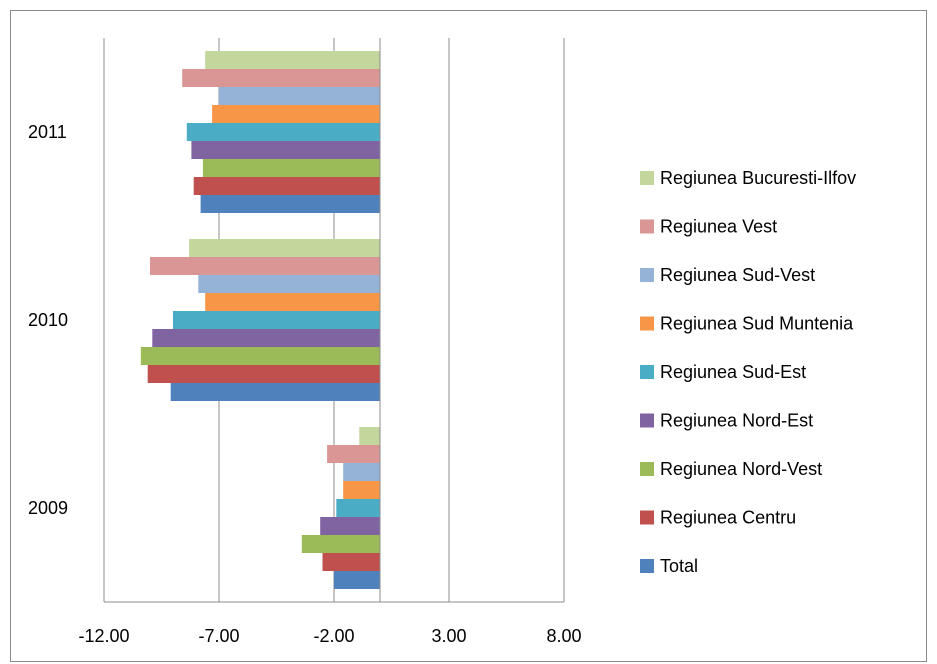 The height and width of the screenshot is (664, 937). Describe the element at coordinates (103, 636) in the screenshot. I see `x-tick-label: -12.00` at that location.